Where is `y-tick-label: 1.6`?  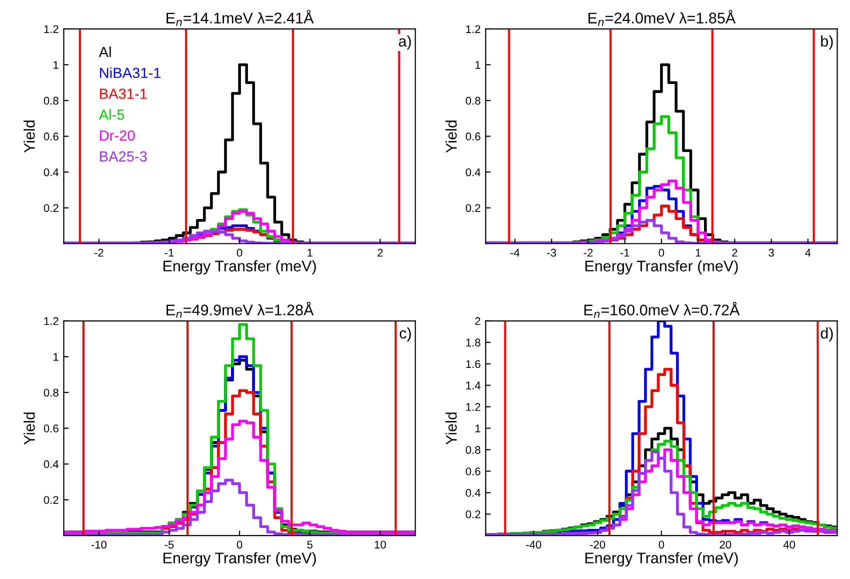
y-tick-label: 1.6 is located at coordinates (473, 364).